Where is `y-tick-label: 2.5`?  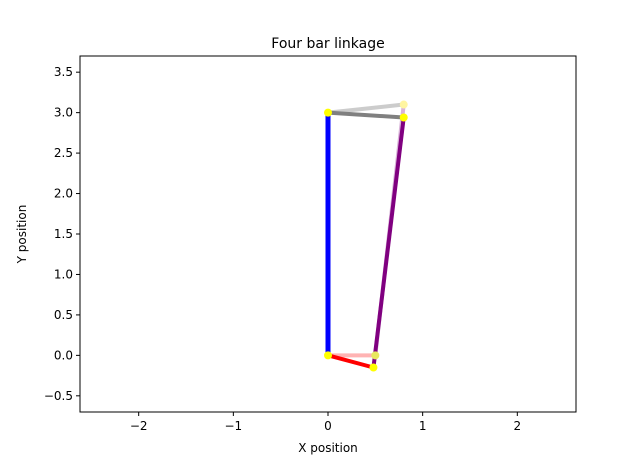 y-tick-label: 2.5 is located at coordinates (63, 153).